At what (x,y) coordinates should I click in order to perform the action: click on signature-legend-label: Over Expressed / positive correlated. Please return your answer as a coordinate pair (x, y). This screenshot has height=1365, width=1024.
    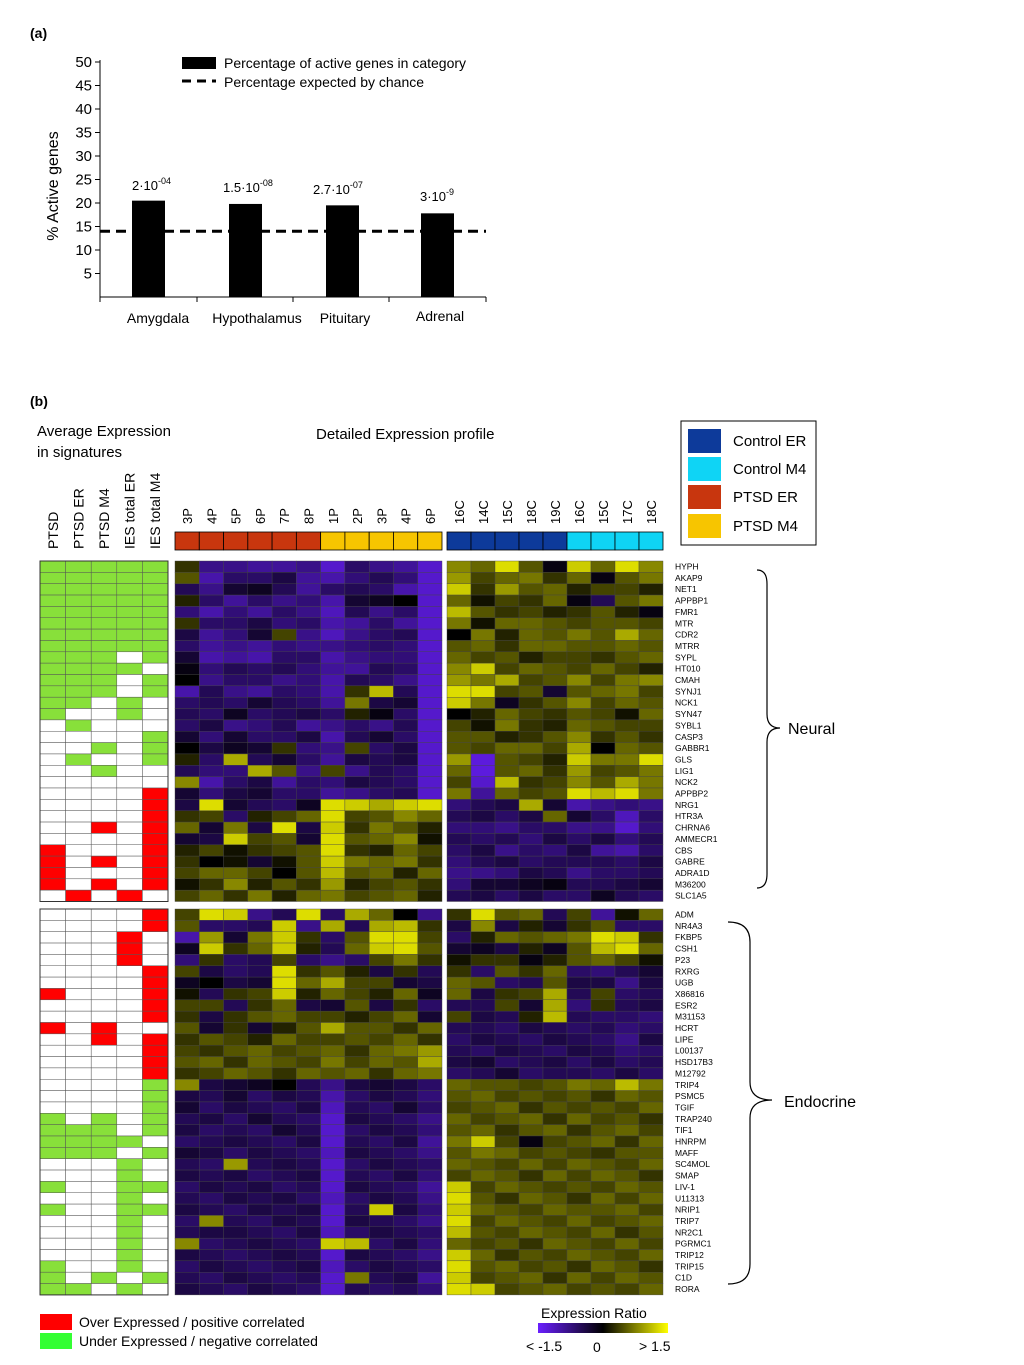
    Looking at the image, I should click on (192, 1322).